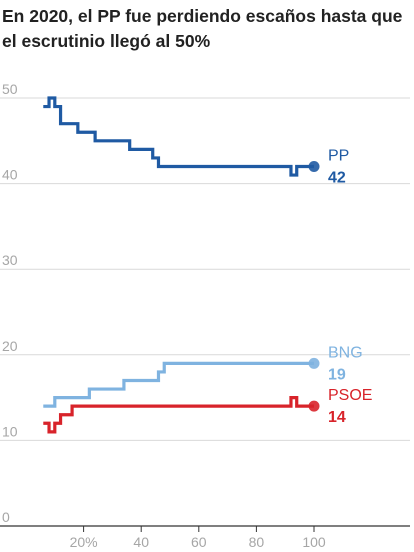 This screenshot has height=552, width=414. Describe the element at coordinates (338, 155) in the screenshot. I see `series-name-pp: PP` at that location.